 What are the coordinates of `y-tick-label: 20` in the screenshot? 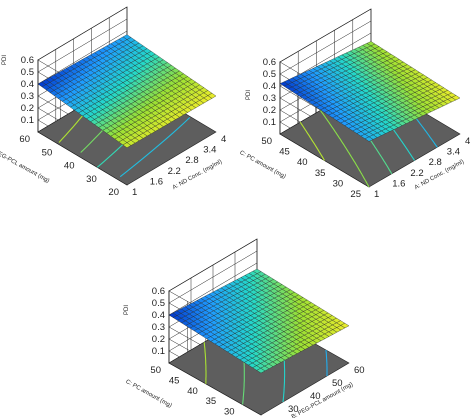 It's located at (113, 192).